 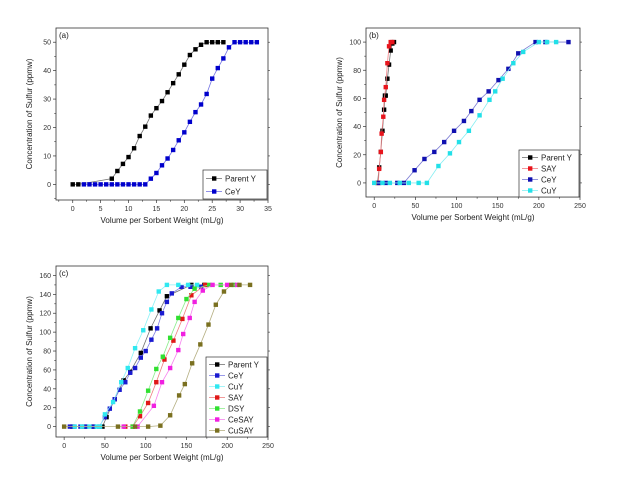 I want to click on x-tick-label: 250, so click(x=268, y=446).